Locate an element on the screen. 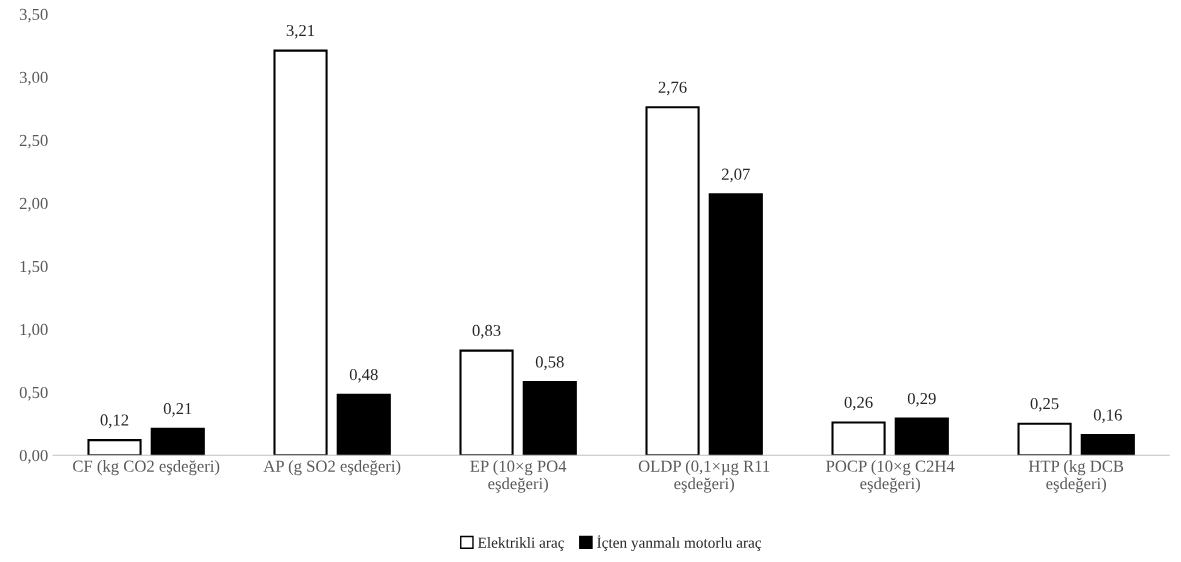 The width and height of the screenshot is (1181, 562). y-tick-label: 0,00 is located at coordinates (33, 456).